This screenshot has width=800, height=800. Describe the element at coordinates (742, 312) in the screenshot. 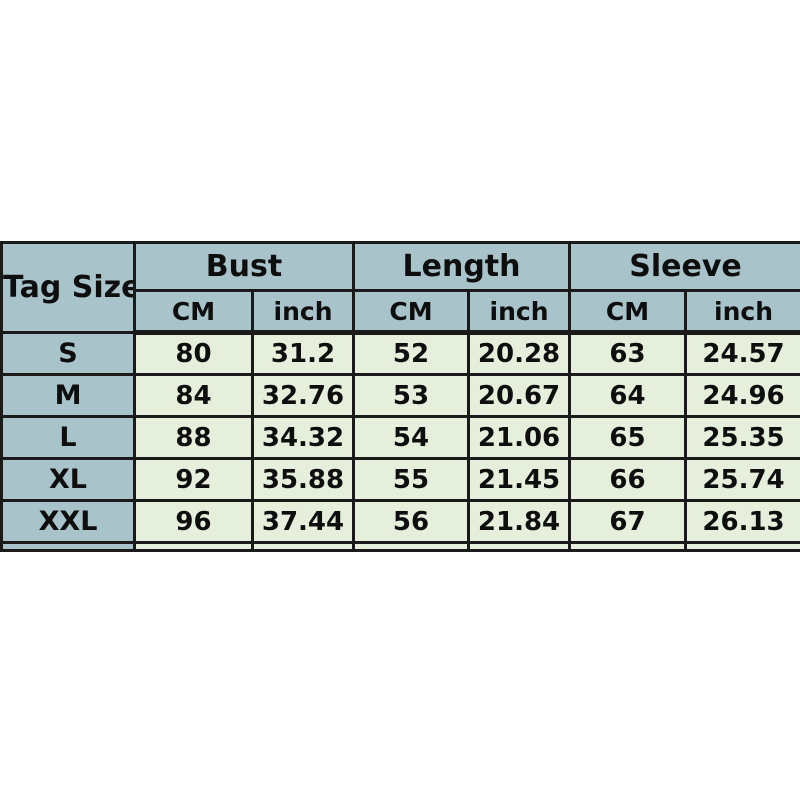

I see `unit-header-sleeve-inch: inch` at that location.